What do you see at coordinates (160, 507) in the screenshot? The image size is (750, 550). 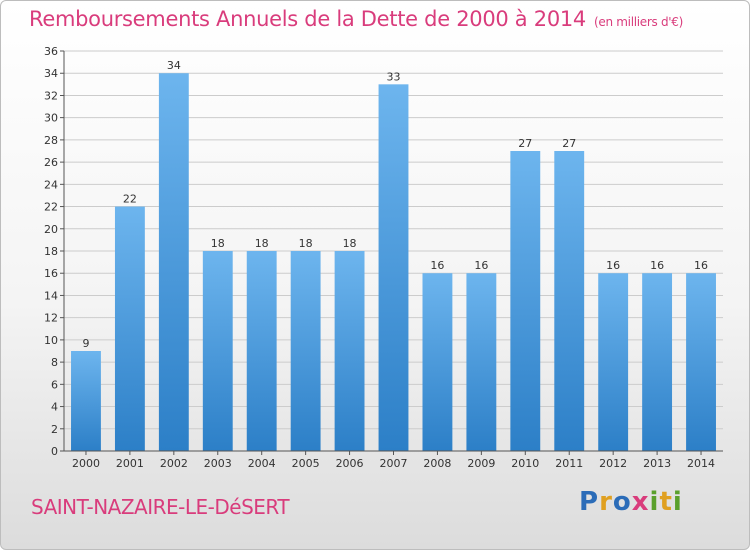 I see `place-name: SAINT-NAZAIRE-LE-DéSERT` at bounding box center [160, 507].